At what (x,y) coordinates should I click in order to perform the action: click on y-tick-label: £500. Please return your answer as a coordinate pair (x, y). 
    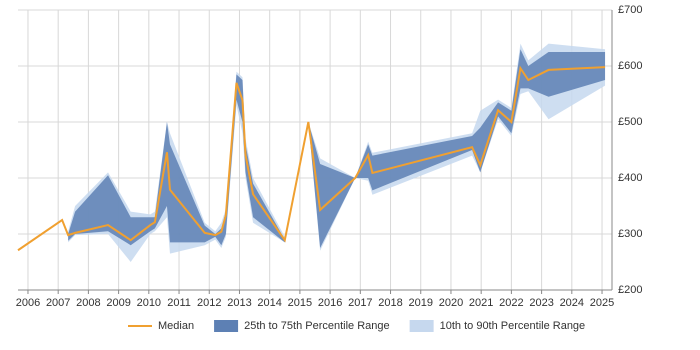
    Looking at the image, I should click on (630, 122).